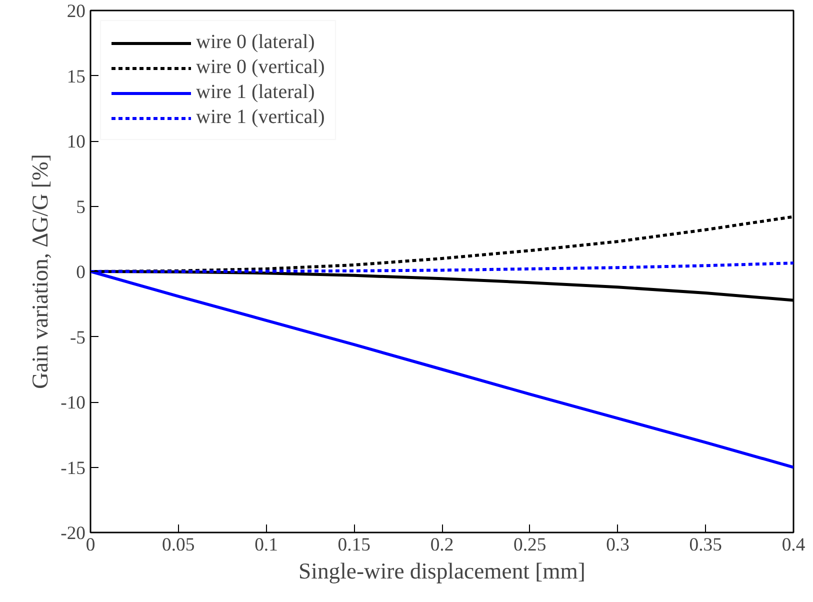 The image size is (813, 602). Describe the element at coordinates (73, 468) in the screenshot. I see `y-tick-label: -15` at that location.